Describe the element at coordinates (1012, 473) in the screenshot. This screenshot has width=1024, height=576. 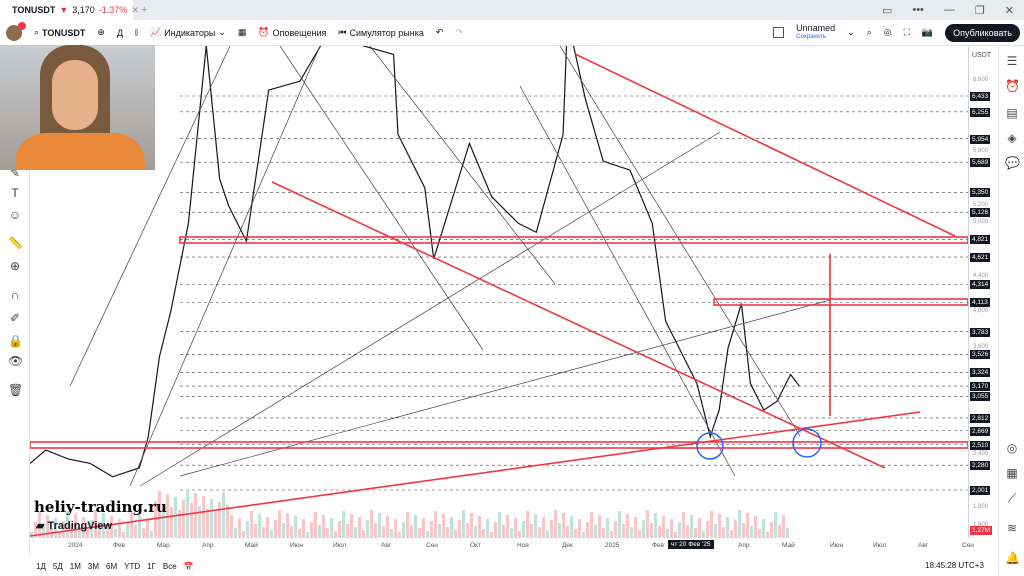
I see `calendar-icon: ▦` at that location.